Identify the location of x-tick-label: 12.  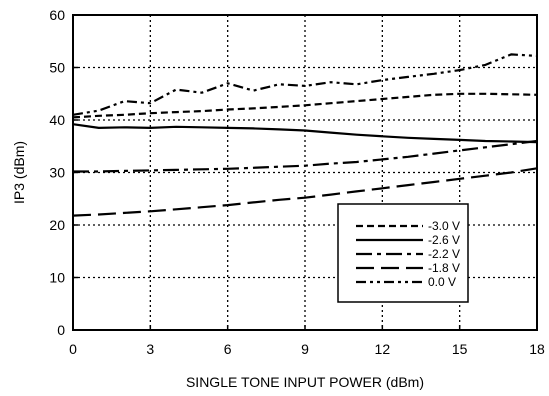
(383, 349).